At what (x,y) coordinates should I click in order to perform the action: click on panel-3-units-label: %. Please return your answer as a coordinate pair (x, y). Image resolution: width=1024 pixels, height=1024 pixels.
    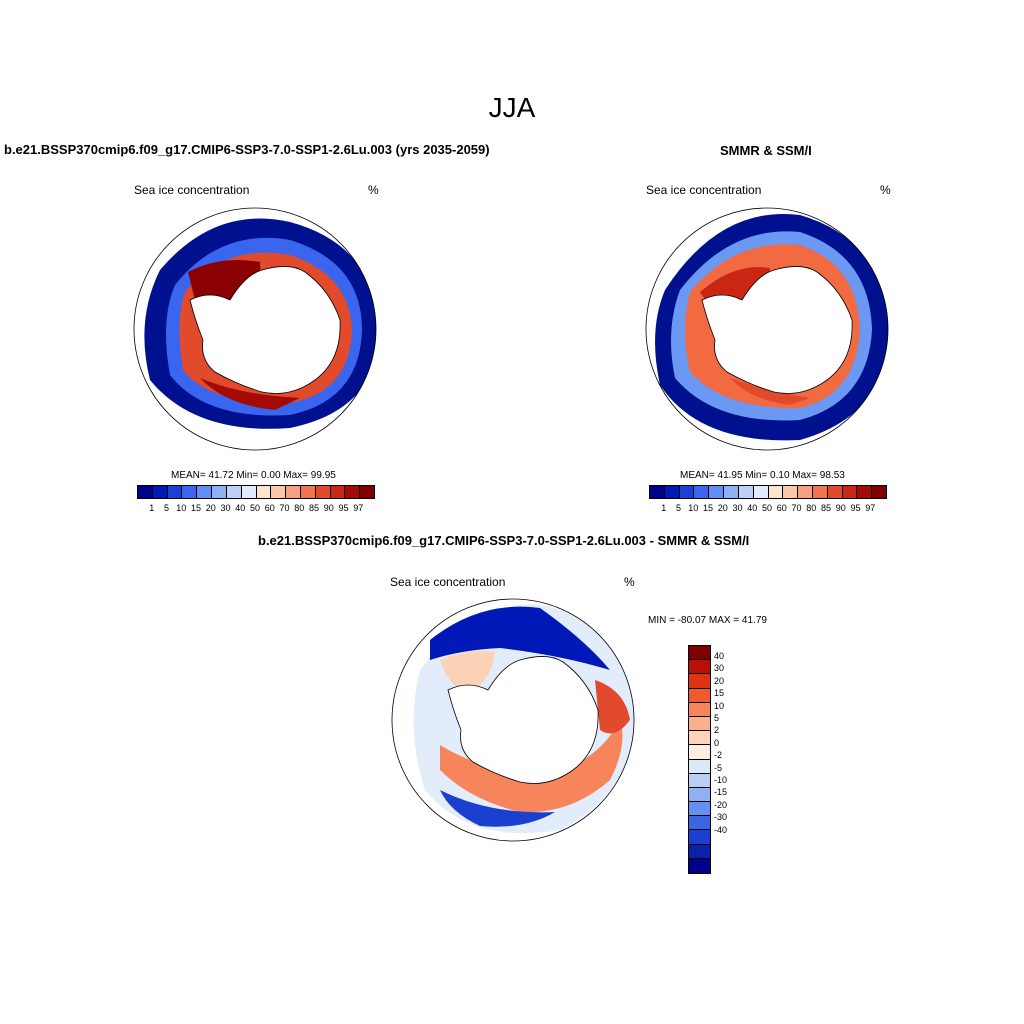
    Looking at the image, I should click on (629, 582).